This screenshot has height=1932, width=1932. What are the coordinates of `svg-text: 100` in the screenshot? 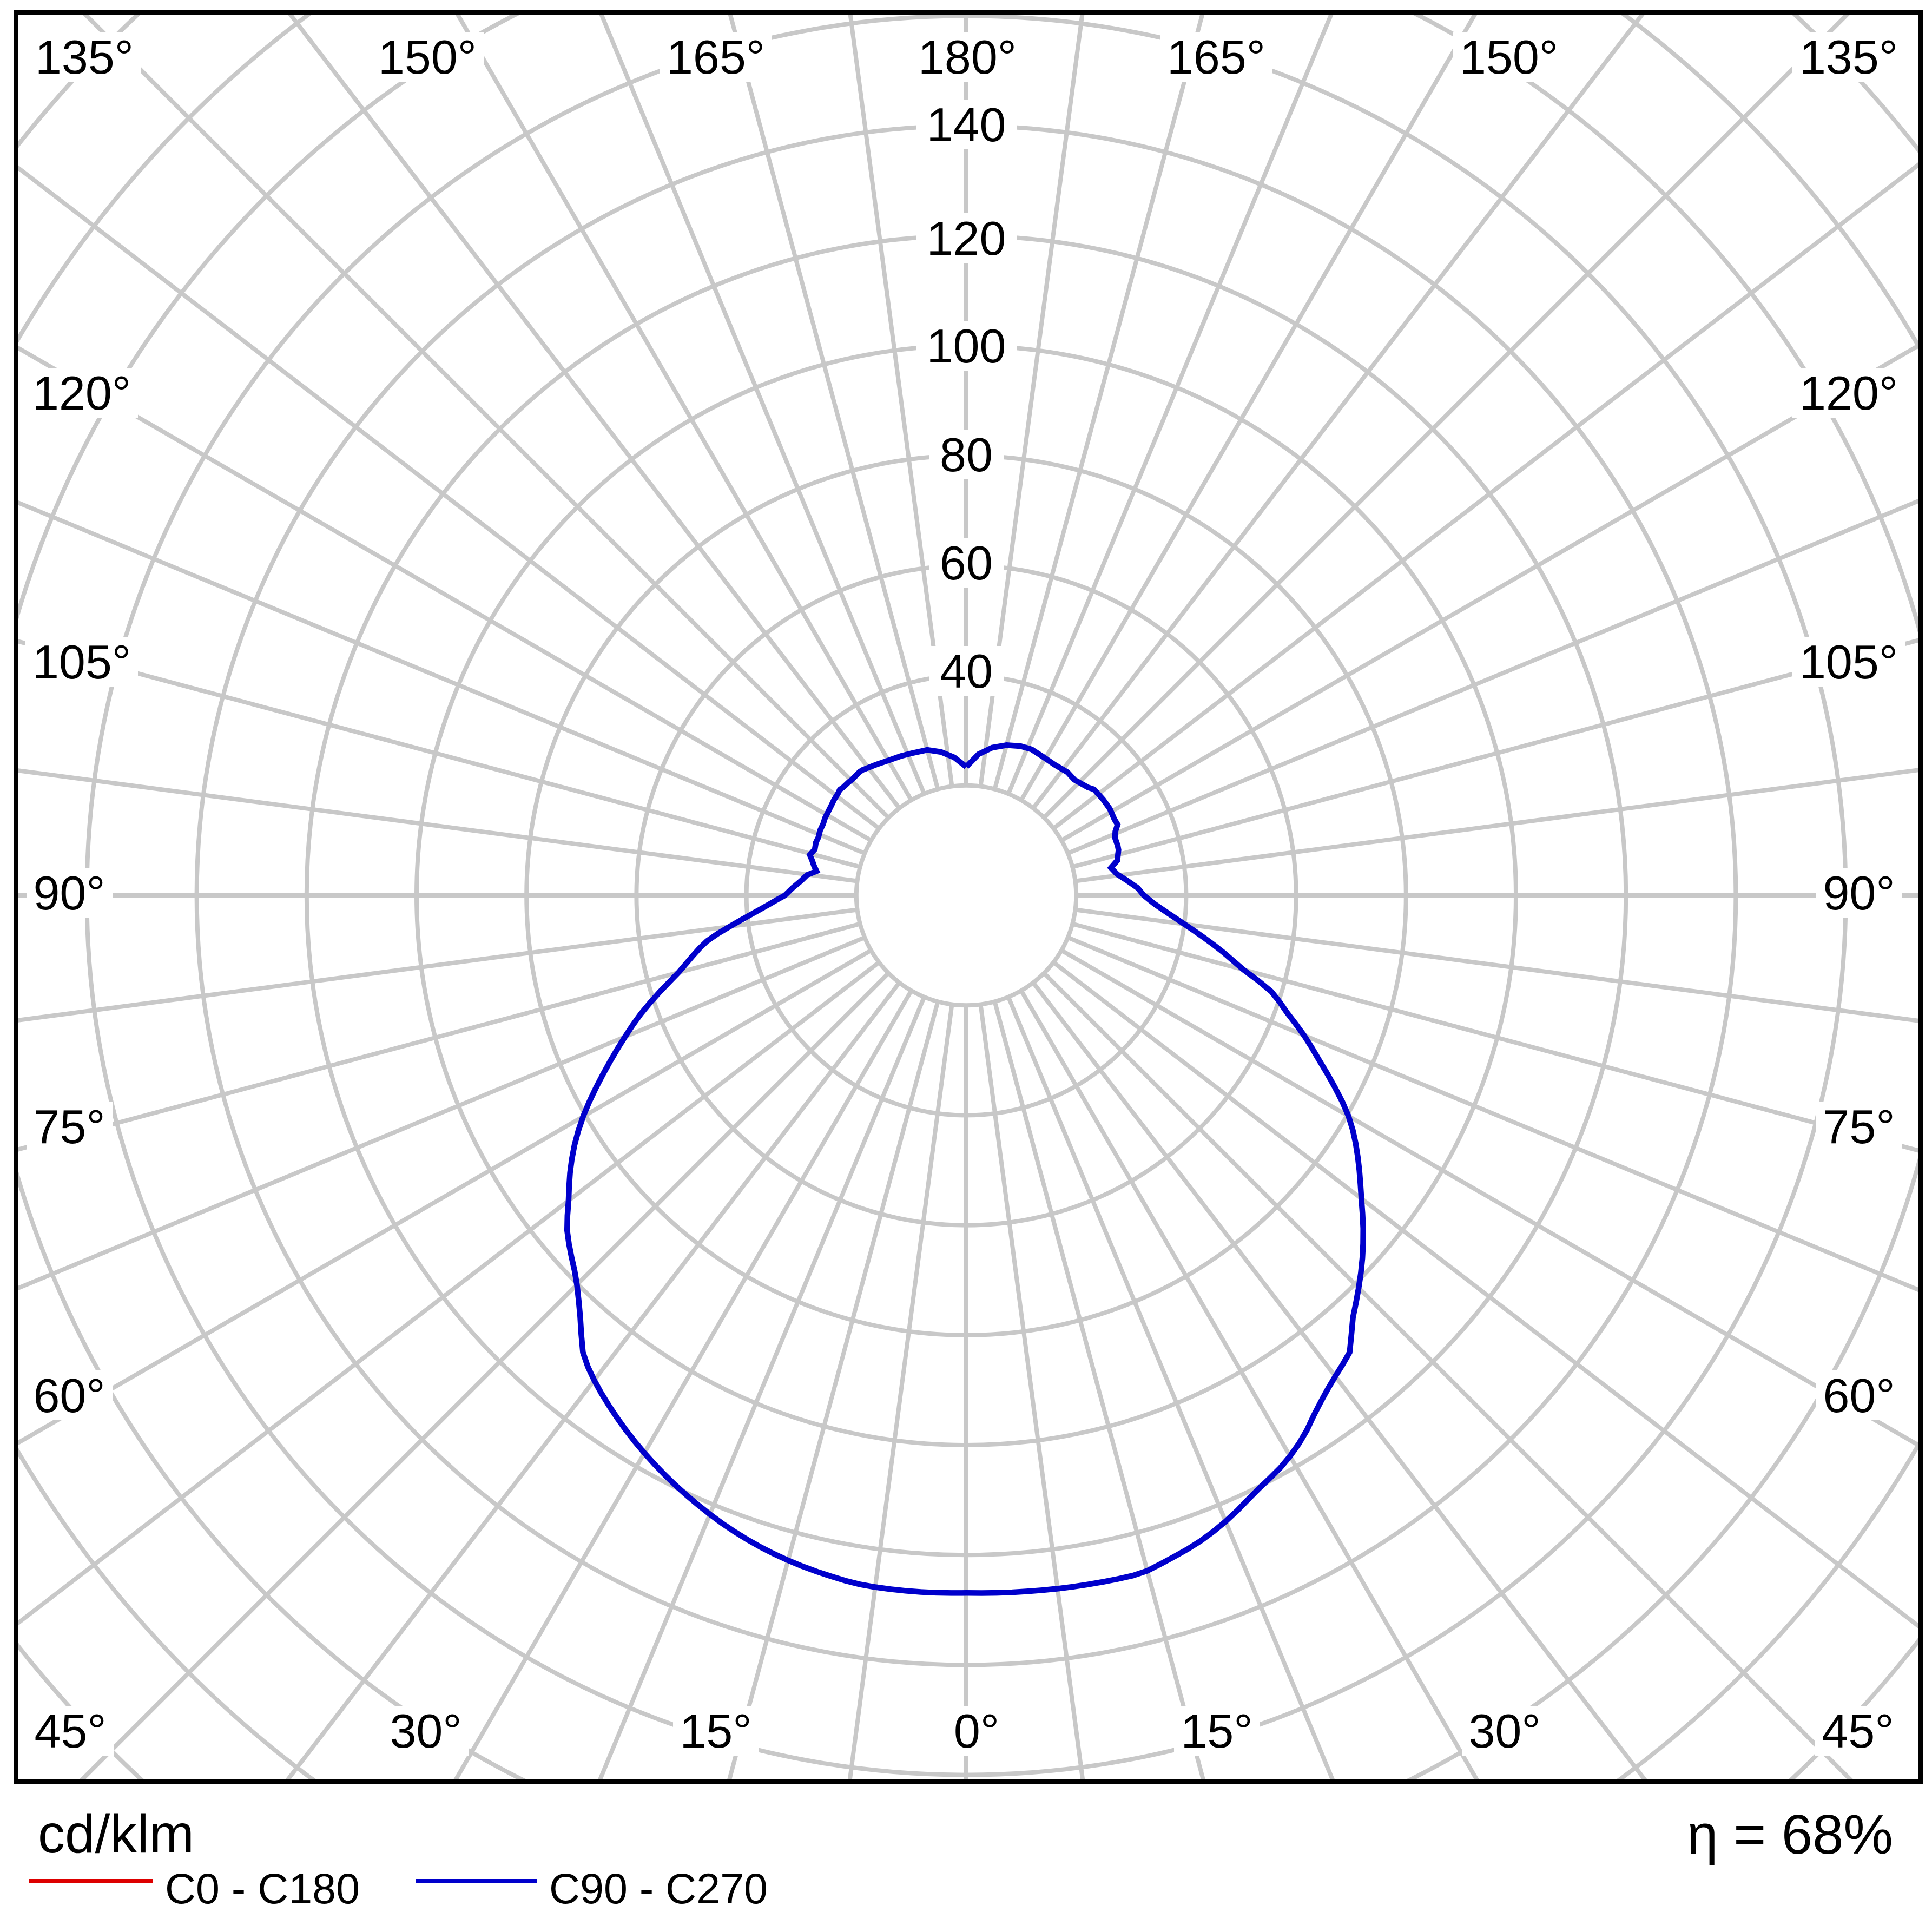 It's located at (966, 346).